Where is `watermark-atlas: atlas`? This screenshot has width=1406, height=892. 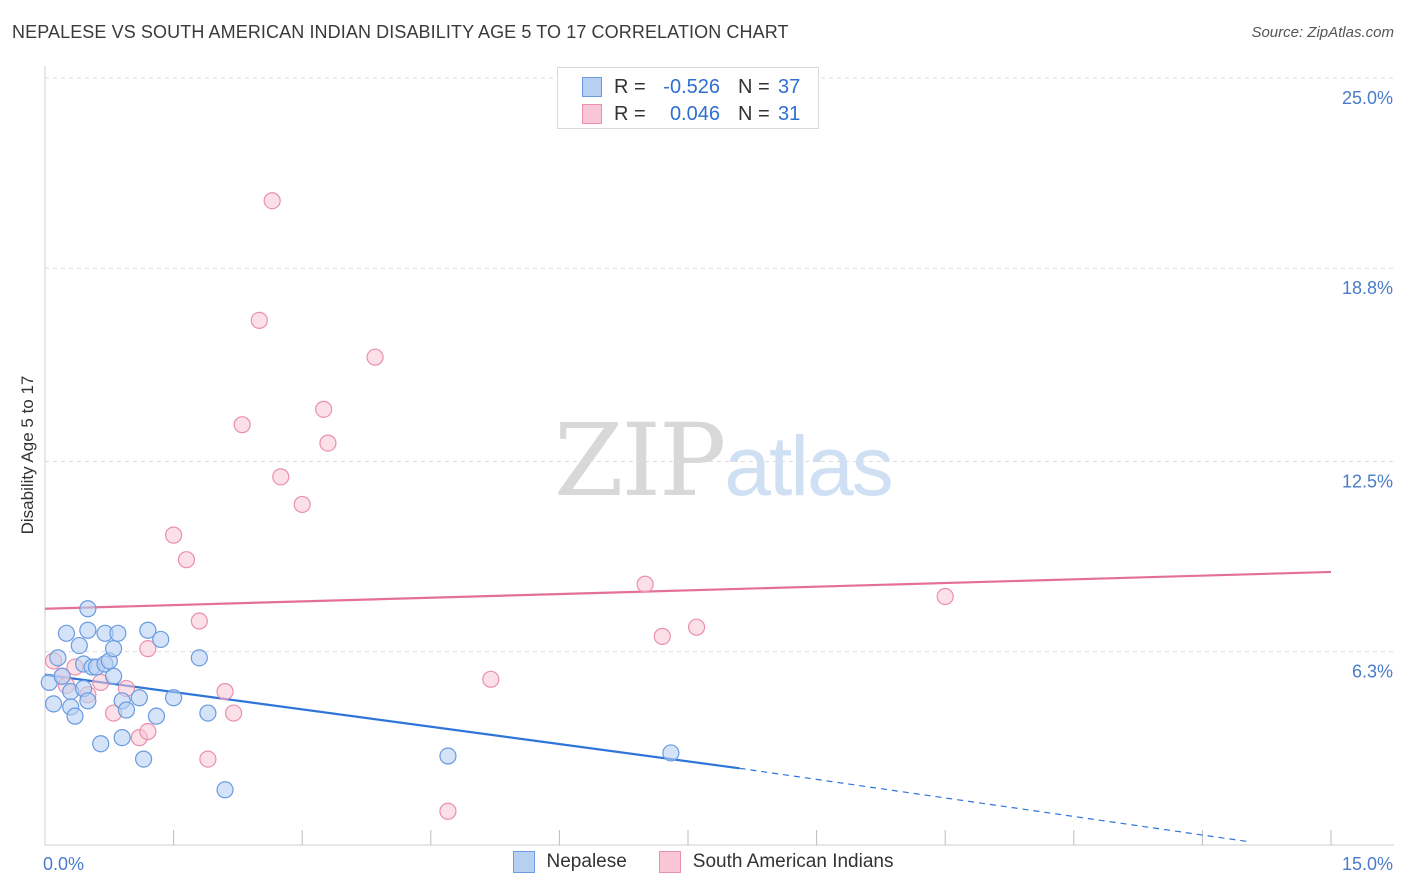
watermark-atlas: atlas is located at coordinates (808, 466).